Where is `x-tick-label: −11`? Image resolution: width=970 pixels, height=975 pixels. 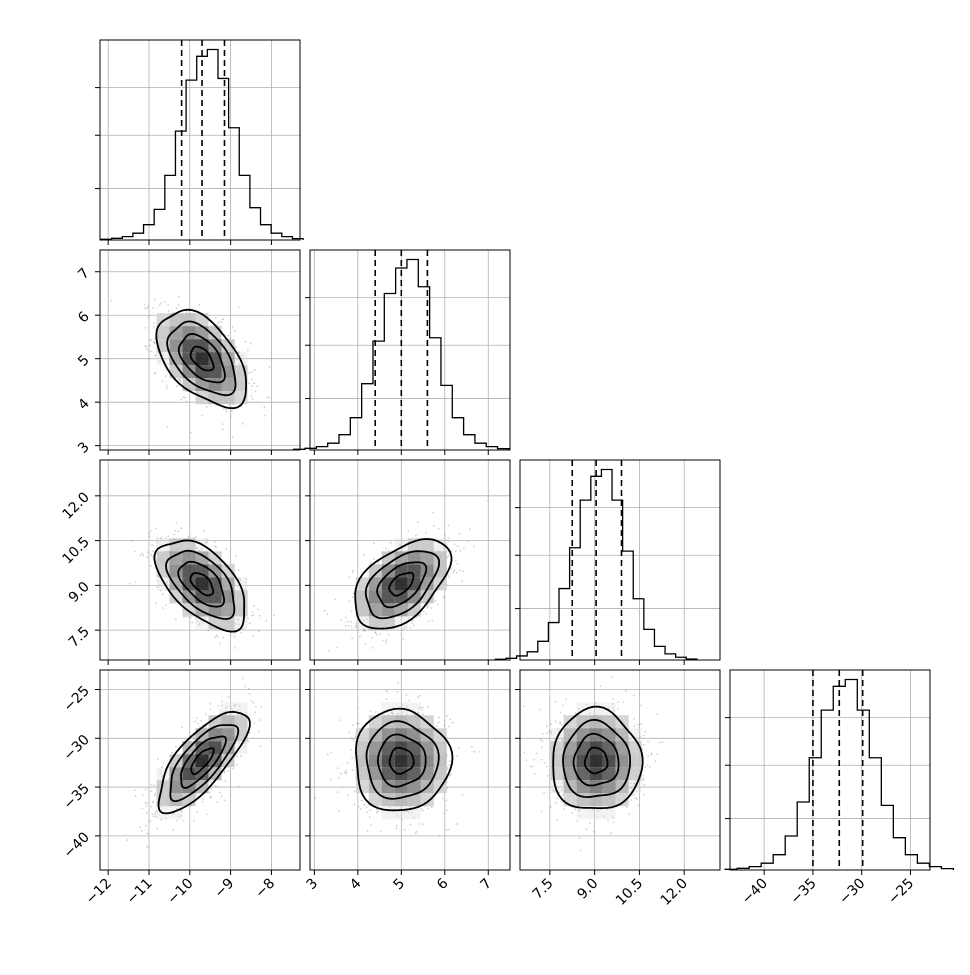
x-tick-label: −11 is located at coordinates (140, 892).